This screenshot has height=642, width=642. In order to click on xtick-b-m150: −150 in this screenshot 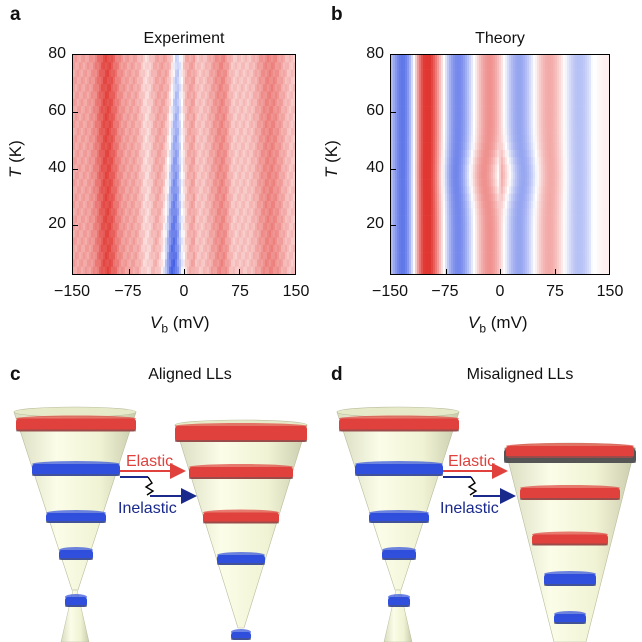, I will do `click(390, 291)`.